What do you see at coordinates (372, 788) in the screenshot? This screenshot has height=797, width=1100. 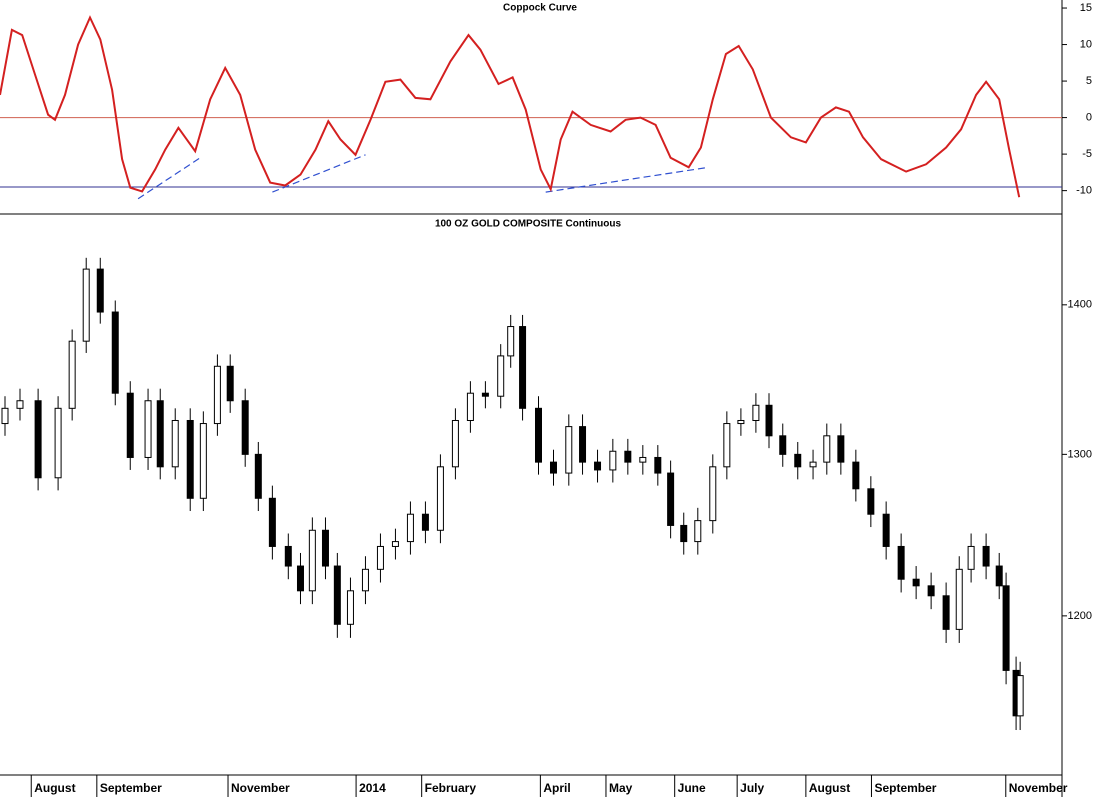 I see `x-tick-label: 2014` at bounding box center [372, 788].